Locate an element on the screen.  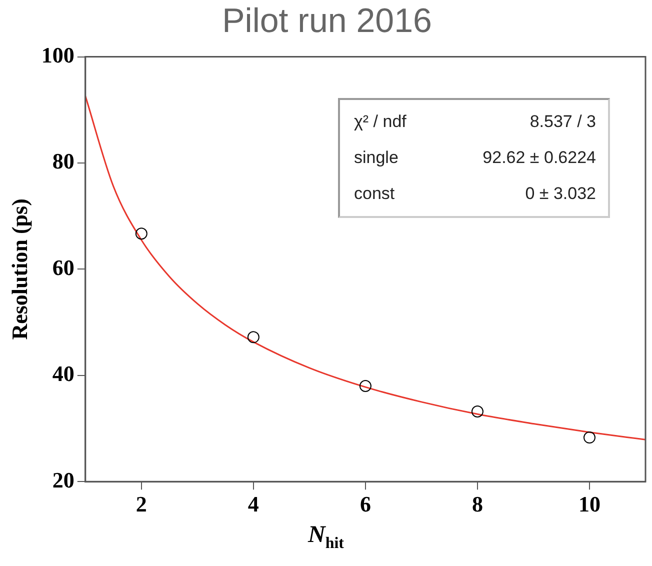
x-tick-label: 2 is located at coordinates (141, 503).